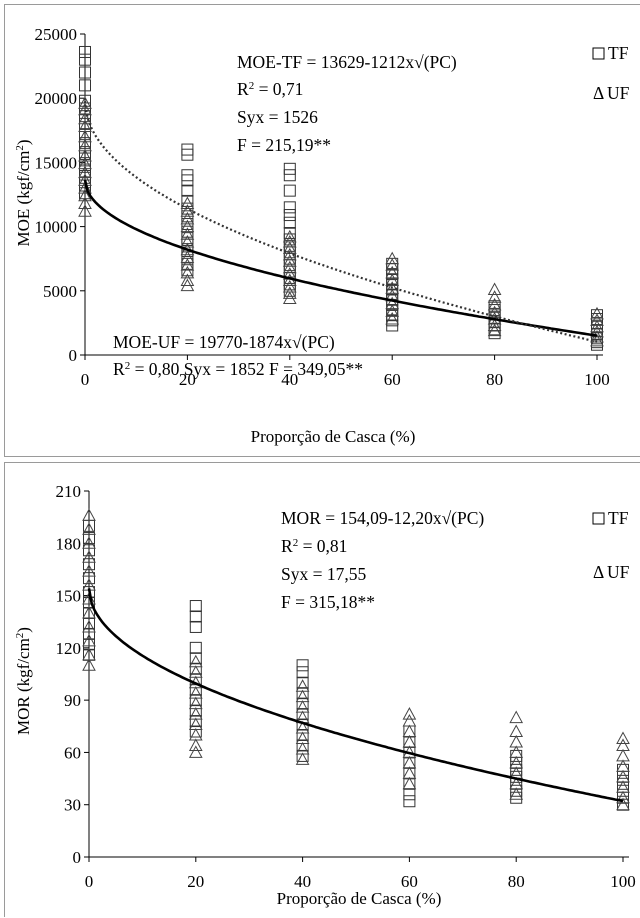 The height and width of the screenshot is (918, 640). I want to click on legend-square-marker, so click(598, 518).